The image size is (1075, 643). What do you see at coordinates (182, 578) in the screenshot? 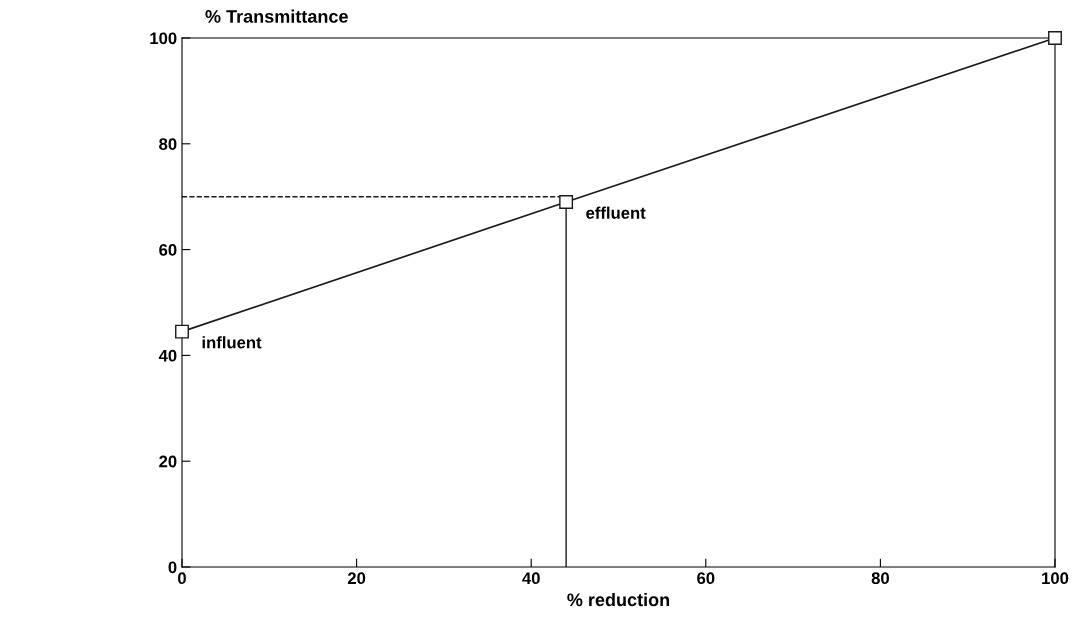
I see `x-tick-label: 0` at bounding box center [182, 578].